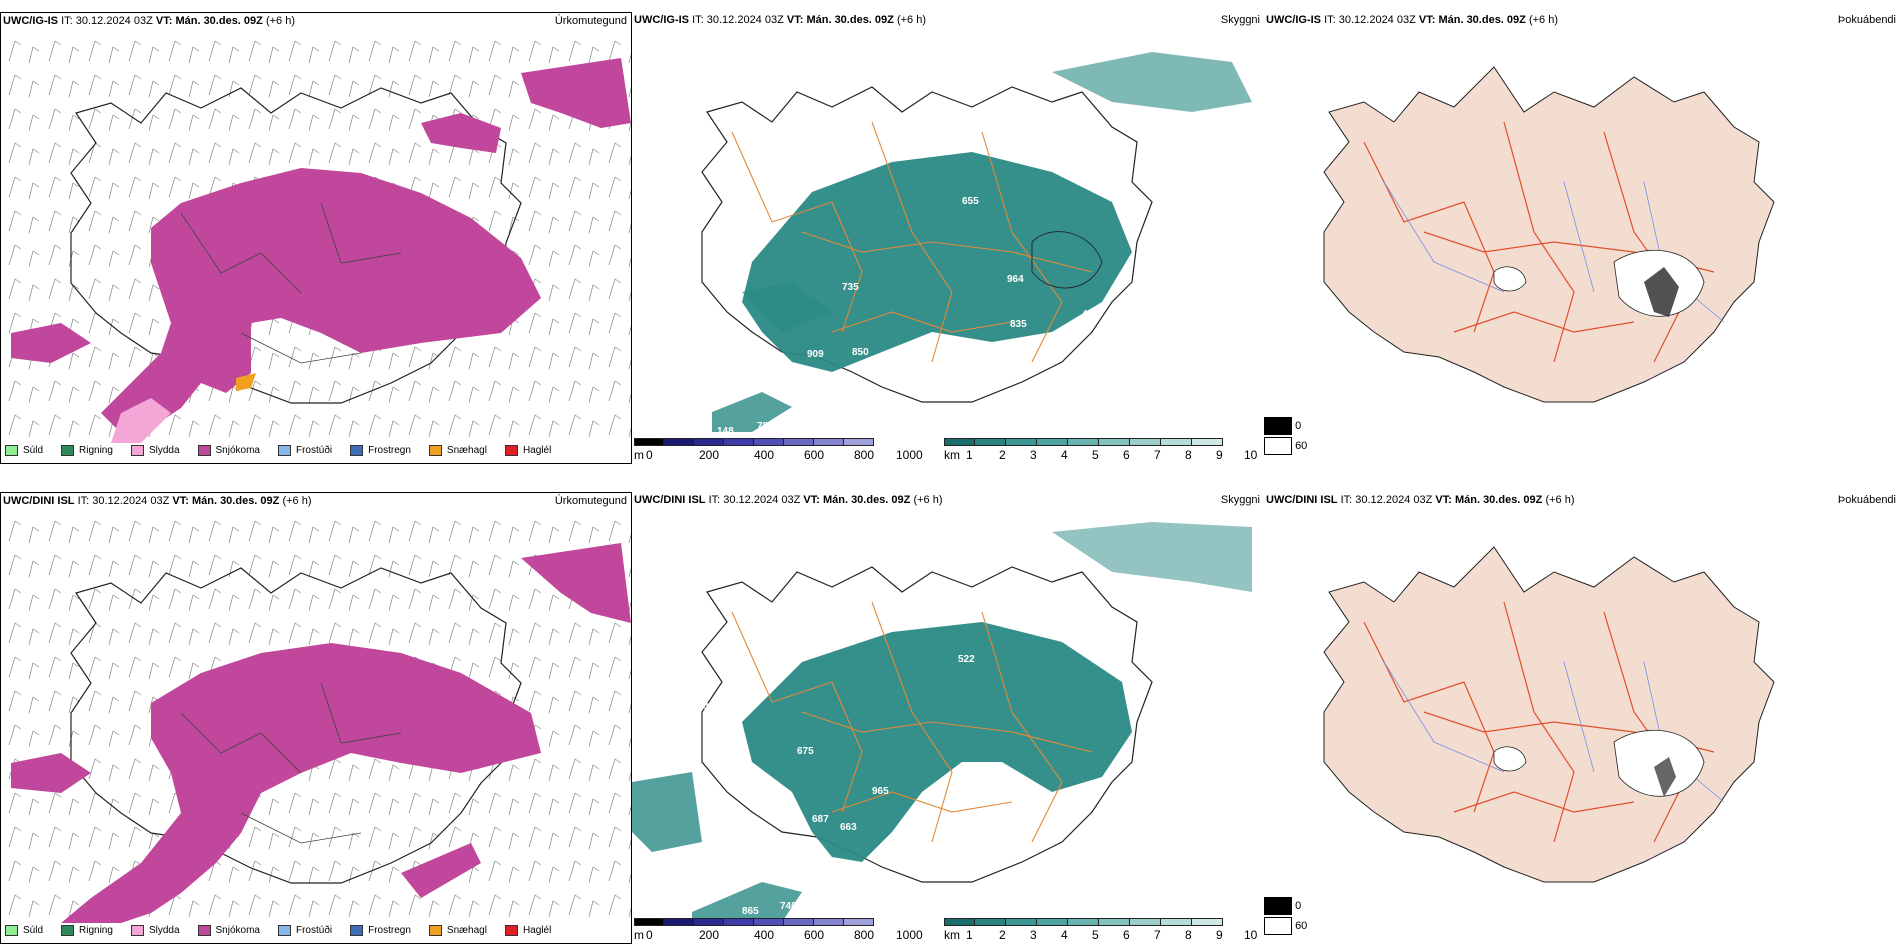 This screenshot has height=950, width=1900. I want to click on panel-title: Úrkomutegund, so click(590, 21).